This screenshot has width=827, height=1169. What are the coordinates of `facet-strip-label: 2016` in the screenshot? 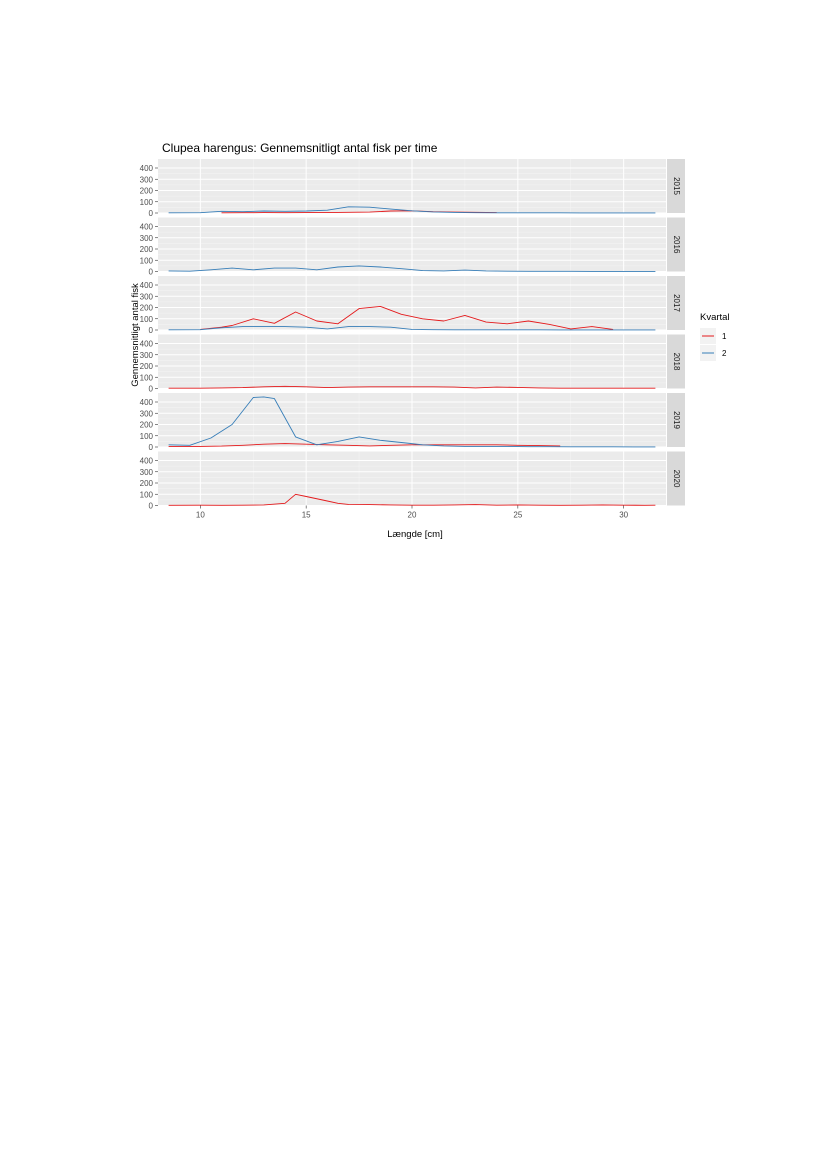 It's located at (676, 245).